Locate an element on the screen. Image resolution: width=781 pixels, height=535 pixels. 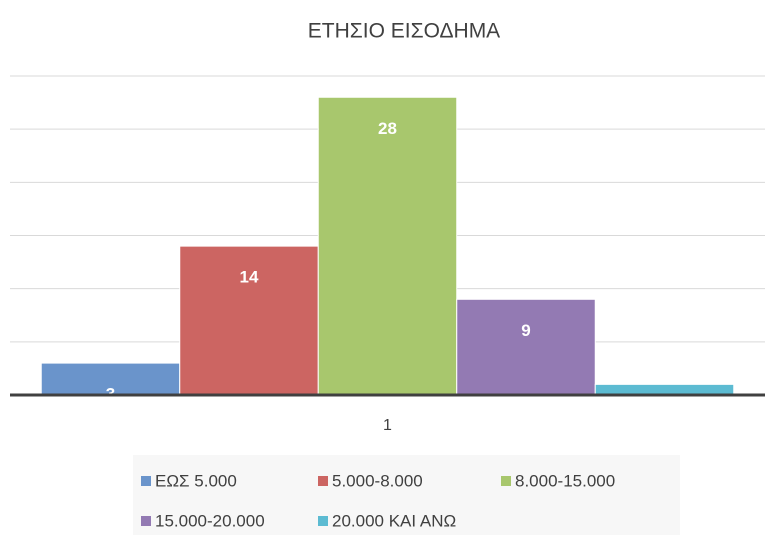
chart-title: ΕΤΗΣΙΟ ΕΙΣΟΔΗΜΑ is located at coordinates (404, 31).